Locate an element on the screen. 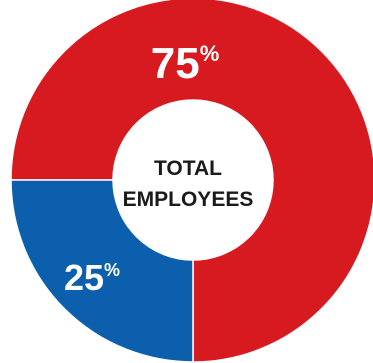 Image resolution: width=373 pixels, height=363 pixels. slice-label-25: 25% is located at coordinates (92, 277).